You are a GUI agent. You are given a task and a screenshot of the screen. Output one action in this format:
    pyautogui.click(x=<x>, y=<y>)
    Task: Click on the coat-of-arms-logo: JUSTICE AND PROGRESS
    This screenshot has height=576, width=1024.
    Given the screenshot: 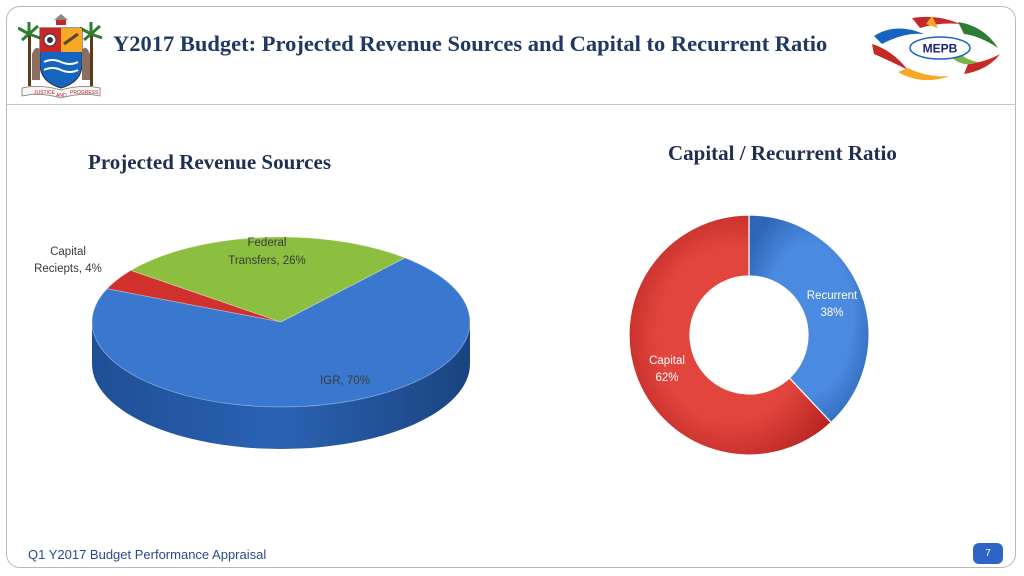 What is the action you would take?
    pyautogui.click(x=60, y=56)
    